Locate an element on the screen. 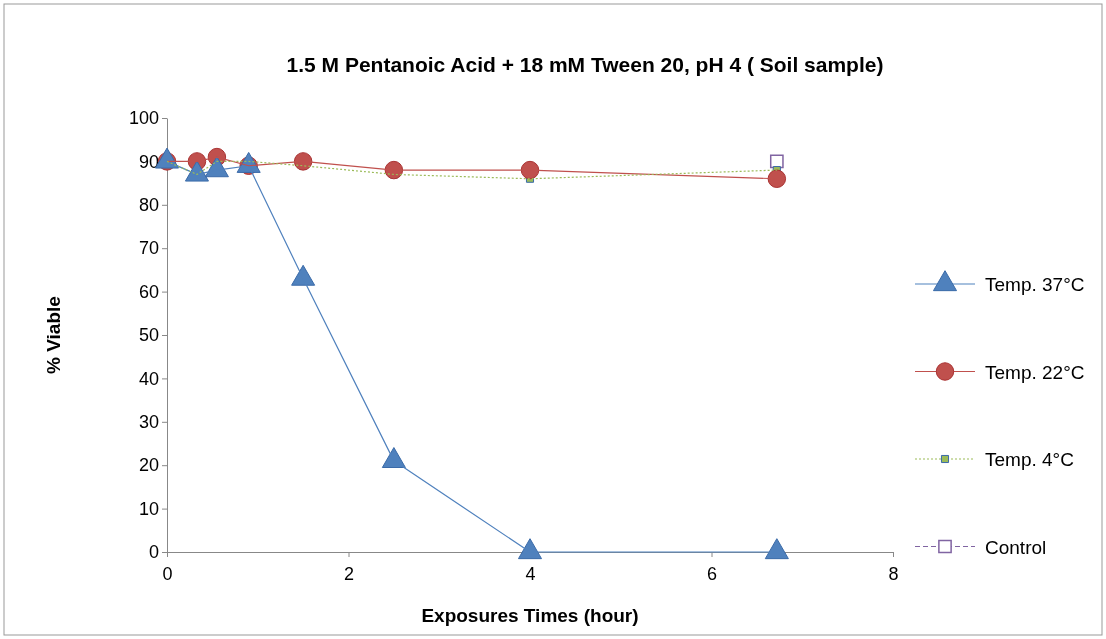 Image resolution: width=1106 pixels, height=639 pixels. y-tick-label: 60 is located at coordinates (148, 291).